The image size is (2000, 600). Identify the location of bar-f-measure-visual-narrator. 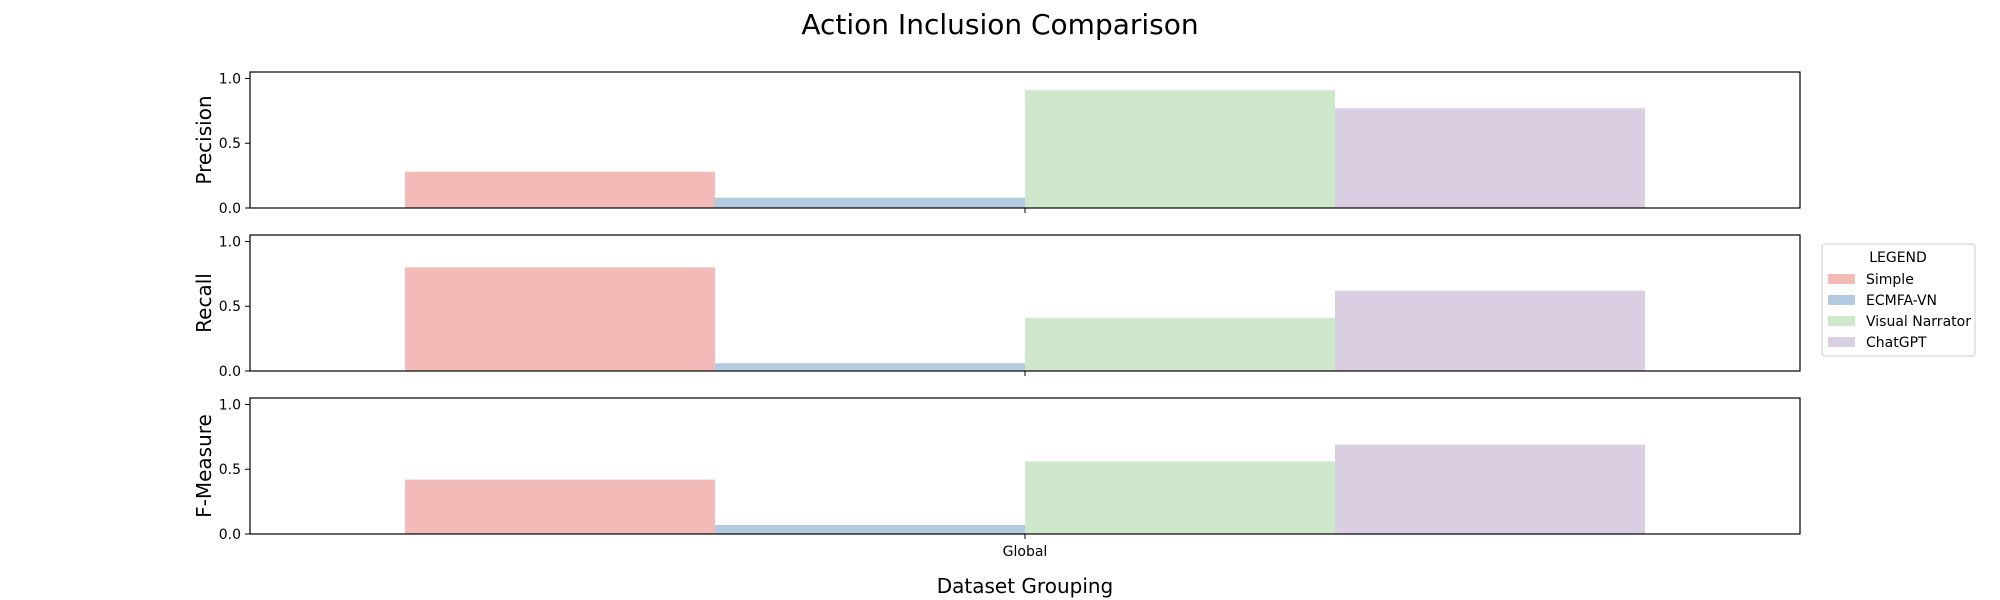
(1180, 497).